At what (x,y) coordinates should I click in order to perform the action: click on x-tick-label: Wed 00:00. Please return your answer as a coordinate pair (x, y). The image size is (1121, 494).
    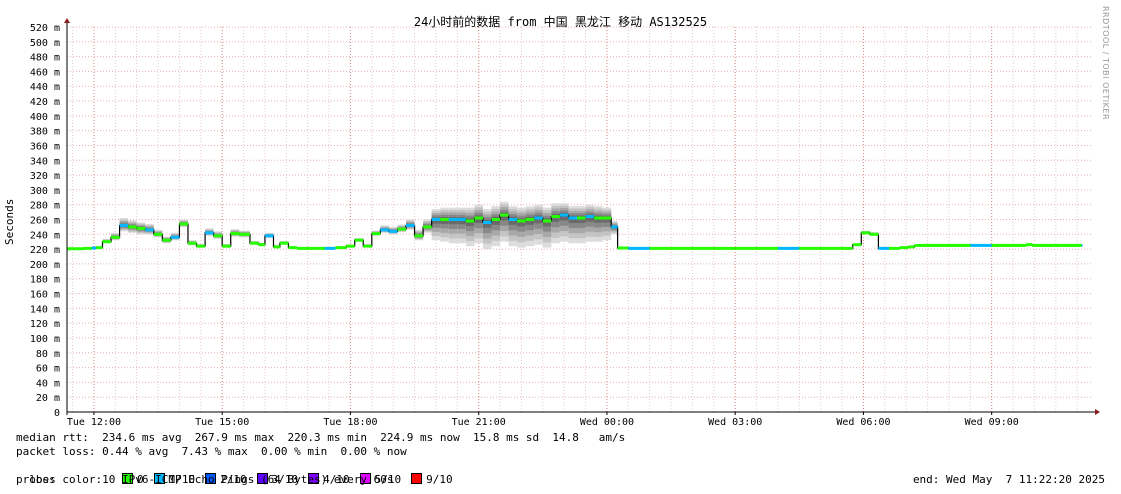
    Looking at the image, I should click on (607, 422).